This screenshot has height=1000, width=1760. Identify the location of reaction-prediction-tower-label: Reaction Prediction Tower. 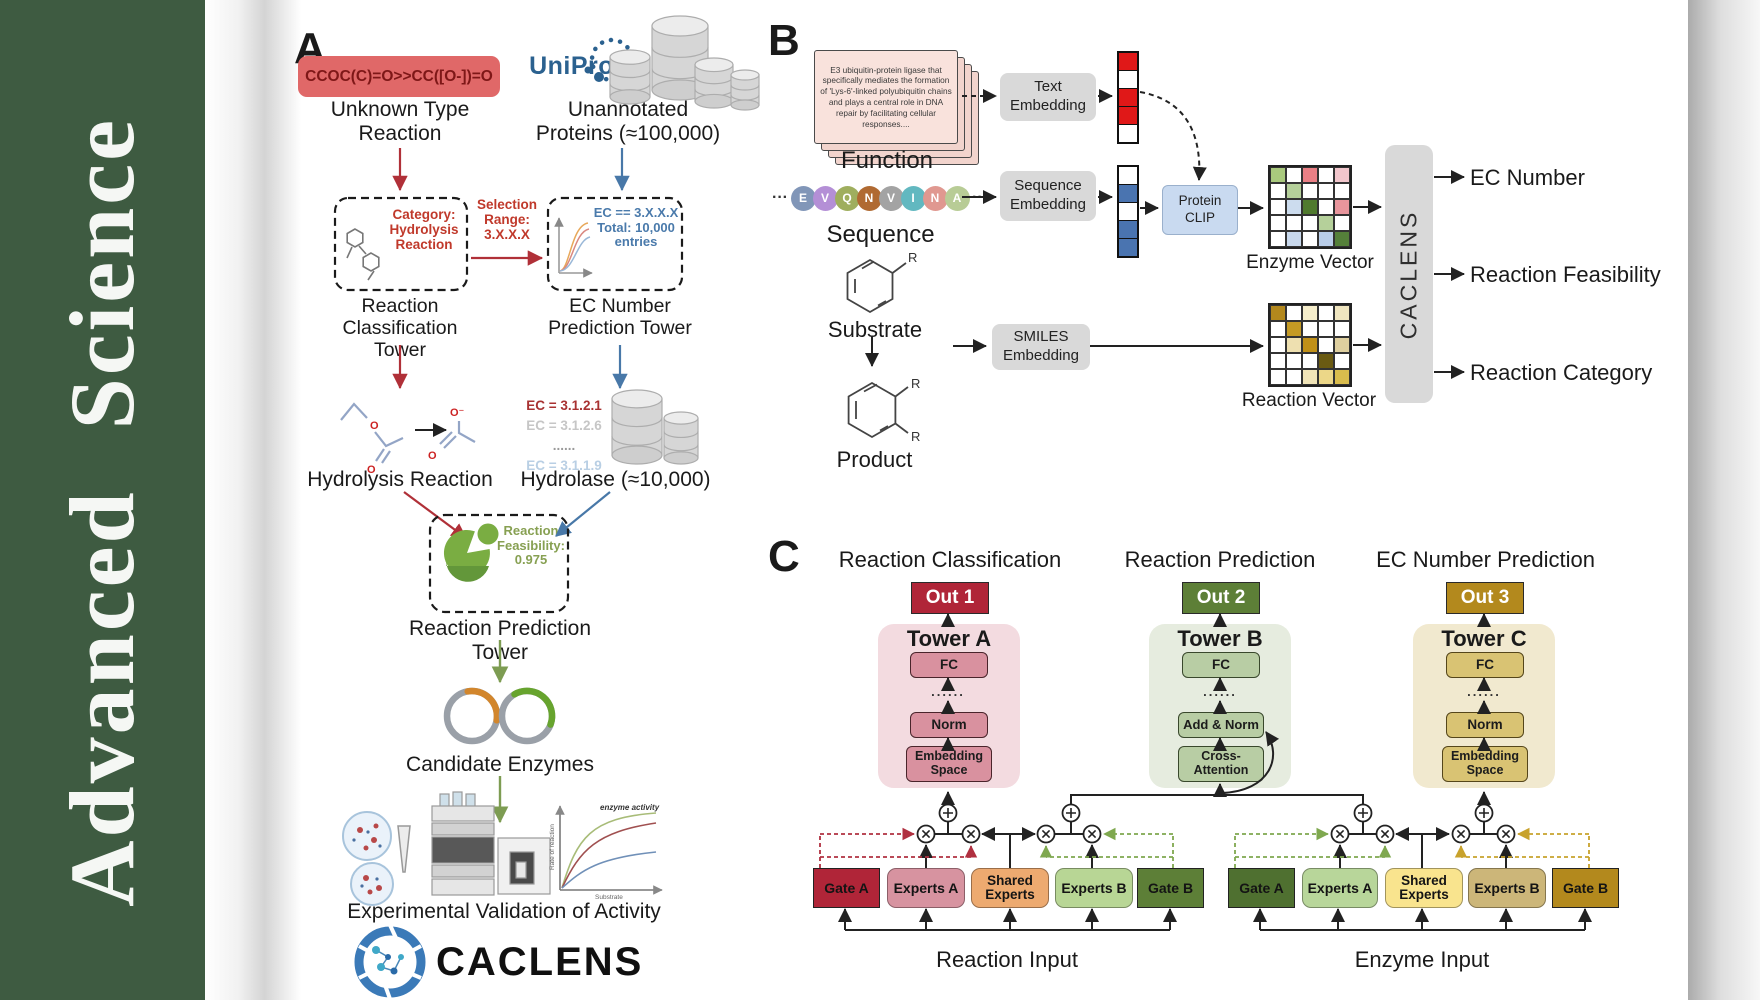
(500, 640).